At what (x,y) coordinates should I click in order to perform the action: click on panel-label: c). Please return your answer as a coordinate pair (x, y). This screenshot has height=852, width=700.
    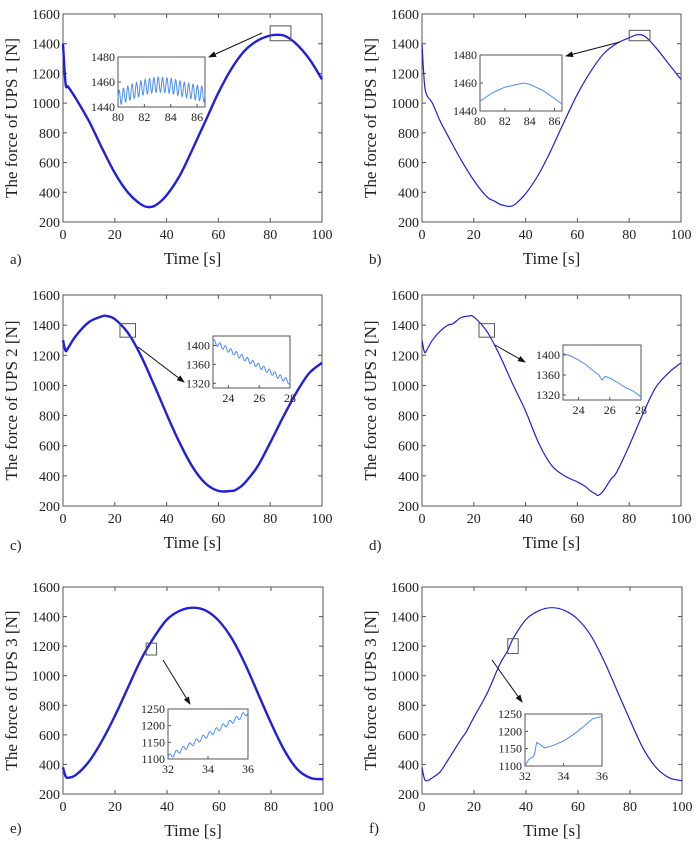
    Looking at the image, I should click on (16, 546).